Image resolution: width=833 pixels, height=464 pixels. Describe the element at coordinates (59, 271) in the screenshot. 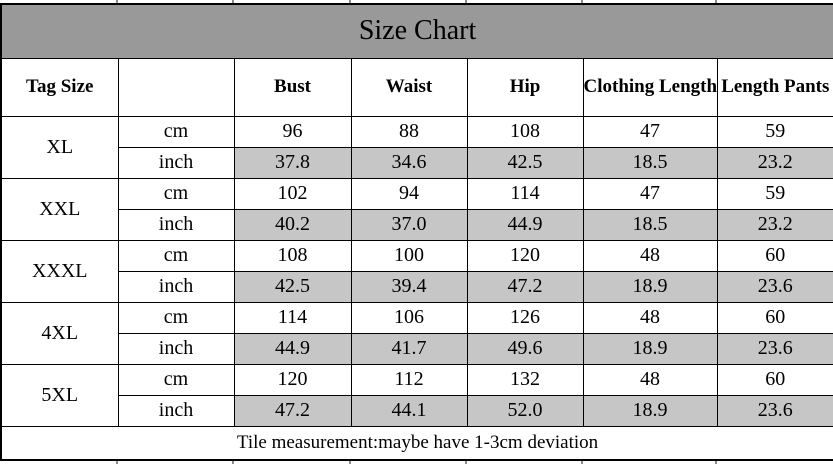

I see `tag-size-cell: XXXL` at that location.